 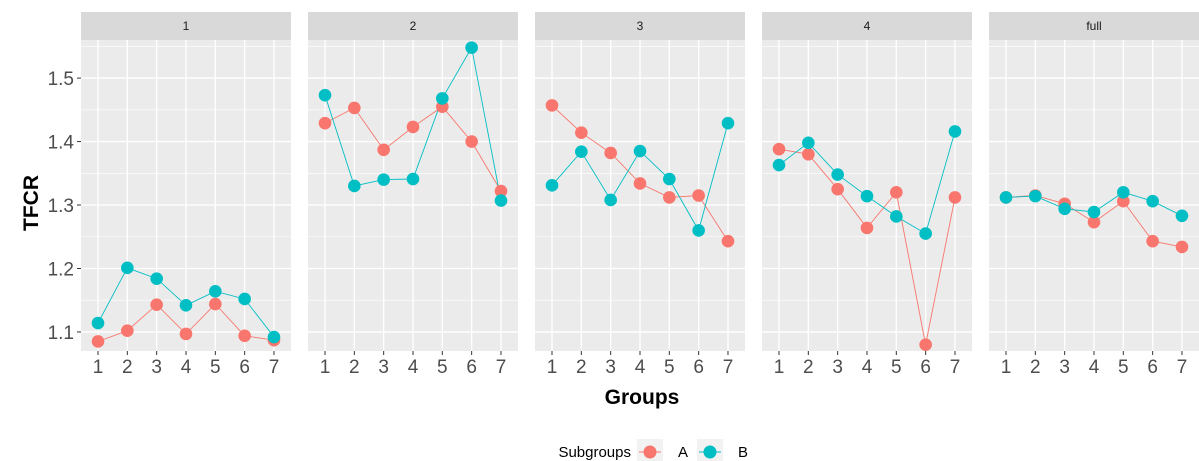 What do you see at coordinates (594, 452) in the screenshot?
I see `legend-title: Subgroups` at bounding box center [594, 452].